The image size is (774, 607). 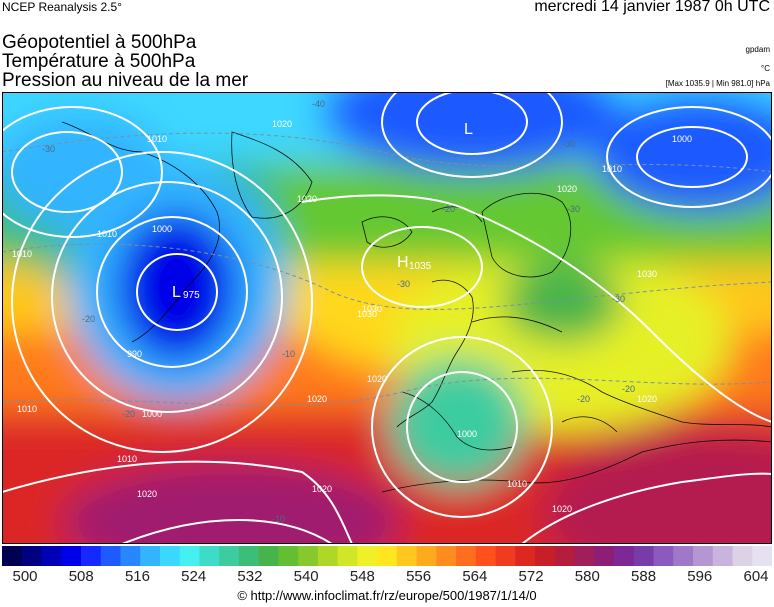 What do you see at coordinates (765, 68) in the screenshot?
I see `unit-temperature: °C` at bounding box center [765, 68].